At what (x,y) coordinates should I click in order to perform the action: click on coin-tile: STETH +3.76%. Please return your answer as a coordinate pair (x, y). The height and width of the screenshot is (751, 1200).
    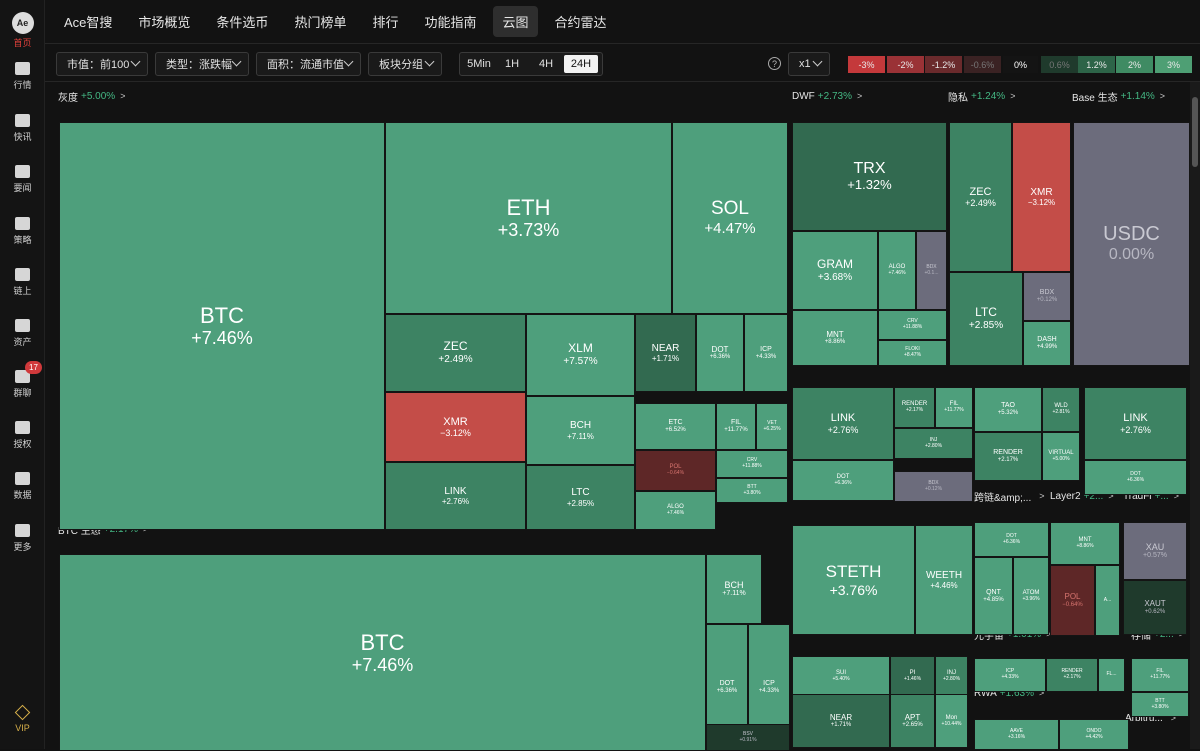
    Looking at the image, I should click on (853, 580).